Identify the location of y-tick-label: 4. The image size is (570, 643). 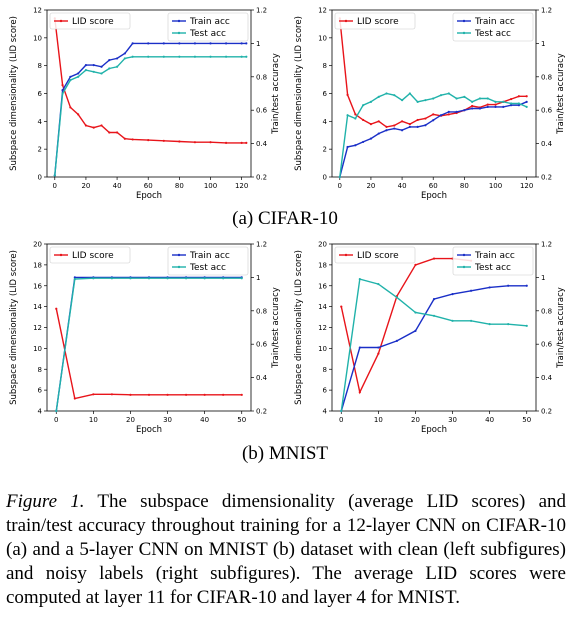
(325, 122).